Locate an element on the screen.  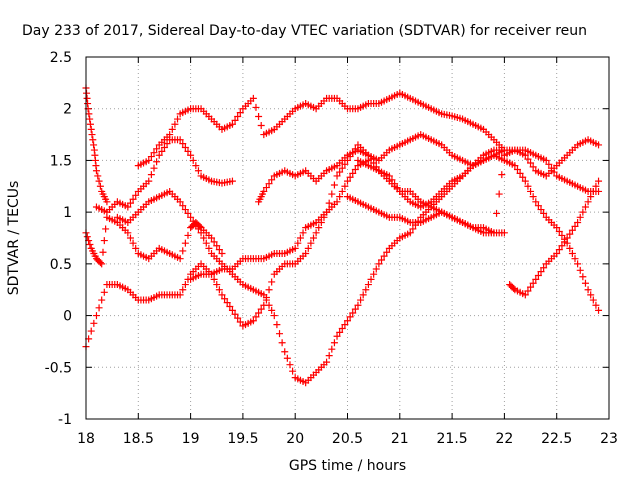
x-tick-label: 21.5 is located at coordinates (452, 439).